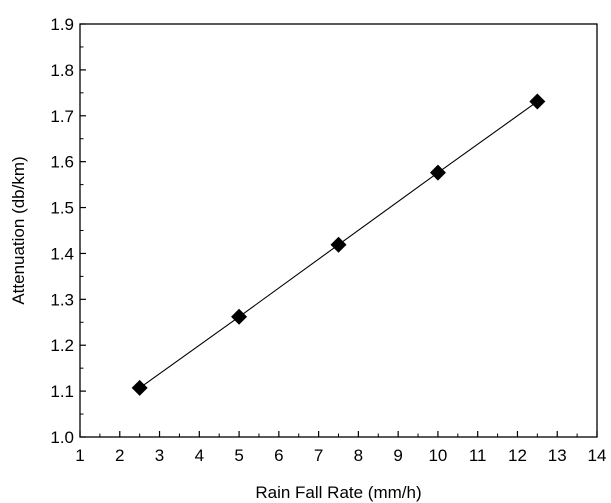  Describe the element at coordinates (79, 455) in the screenshot. I see `x-tick-label: 1` at that location.